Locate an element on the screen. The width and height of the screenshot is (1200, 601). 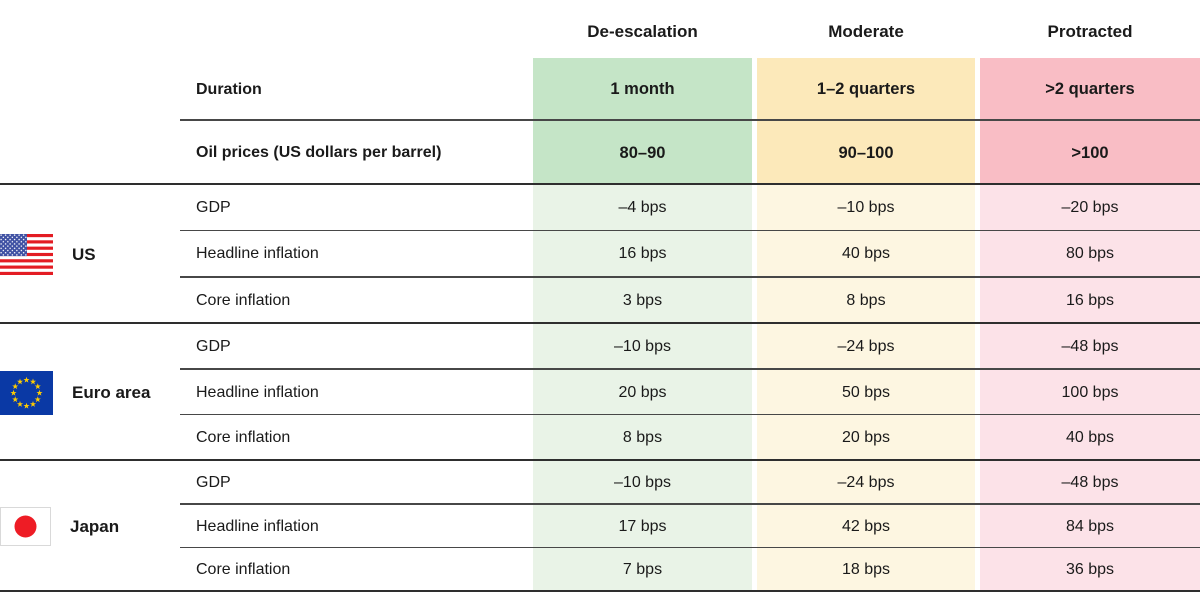
region-name-us: US is located at coordinates (84, 254).